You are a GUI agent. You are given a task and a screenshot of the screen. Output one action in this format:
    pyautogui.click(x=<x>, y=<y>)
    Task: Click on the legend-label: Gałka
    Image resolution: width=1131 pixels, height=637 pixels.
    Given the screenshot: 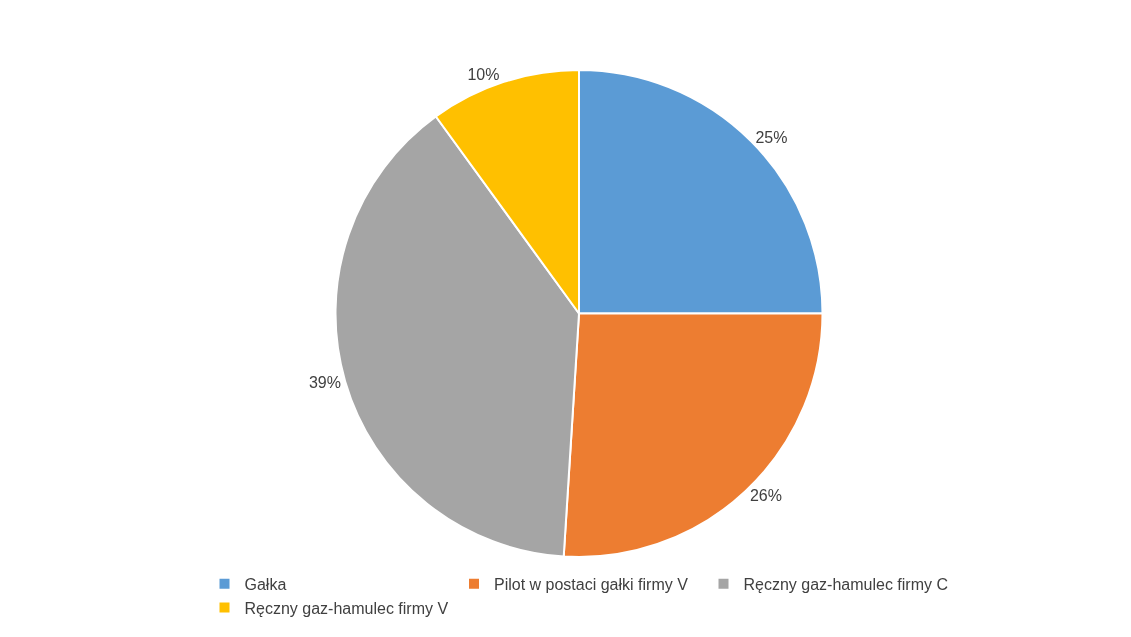 What is the action you would take?
    pyautogui.click(x=265, y=584)
    